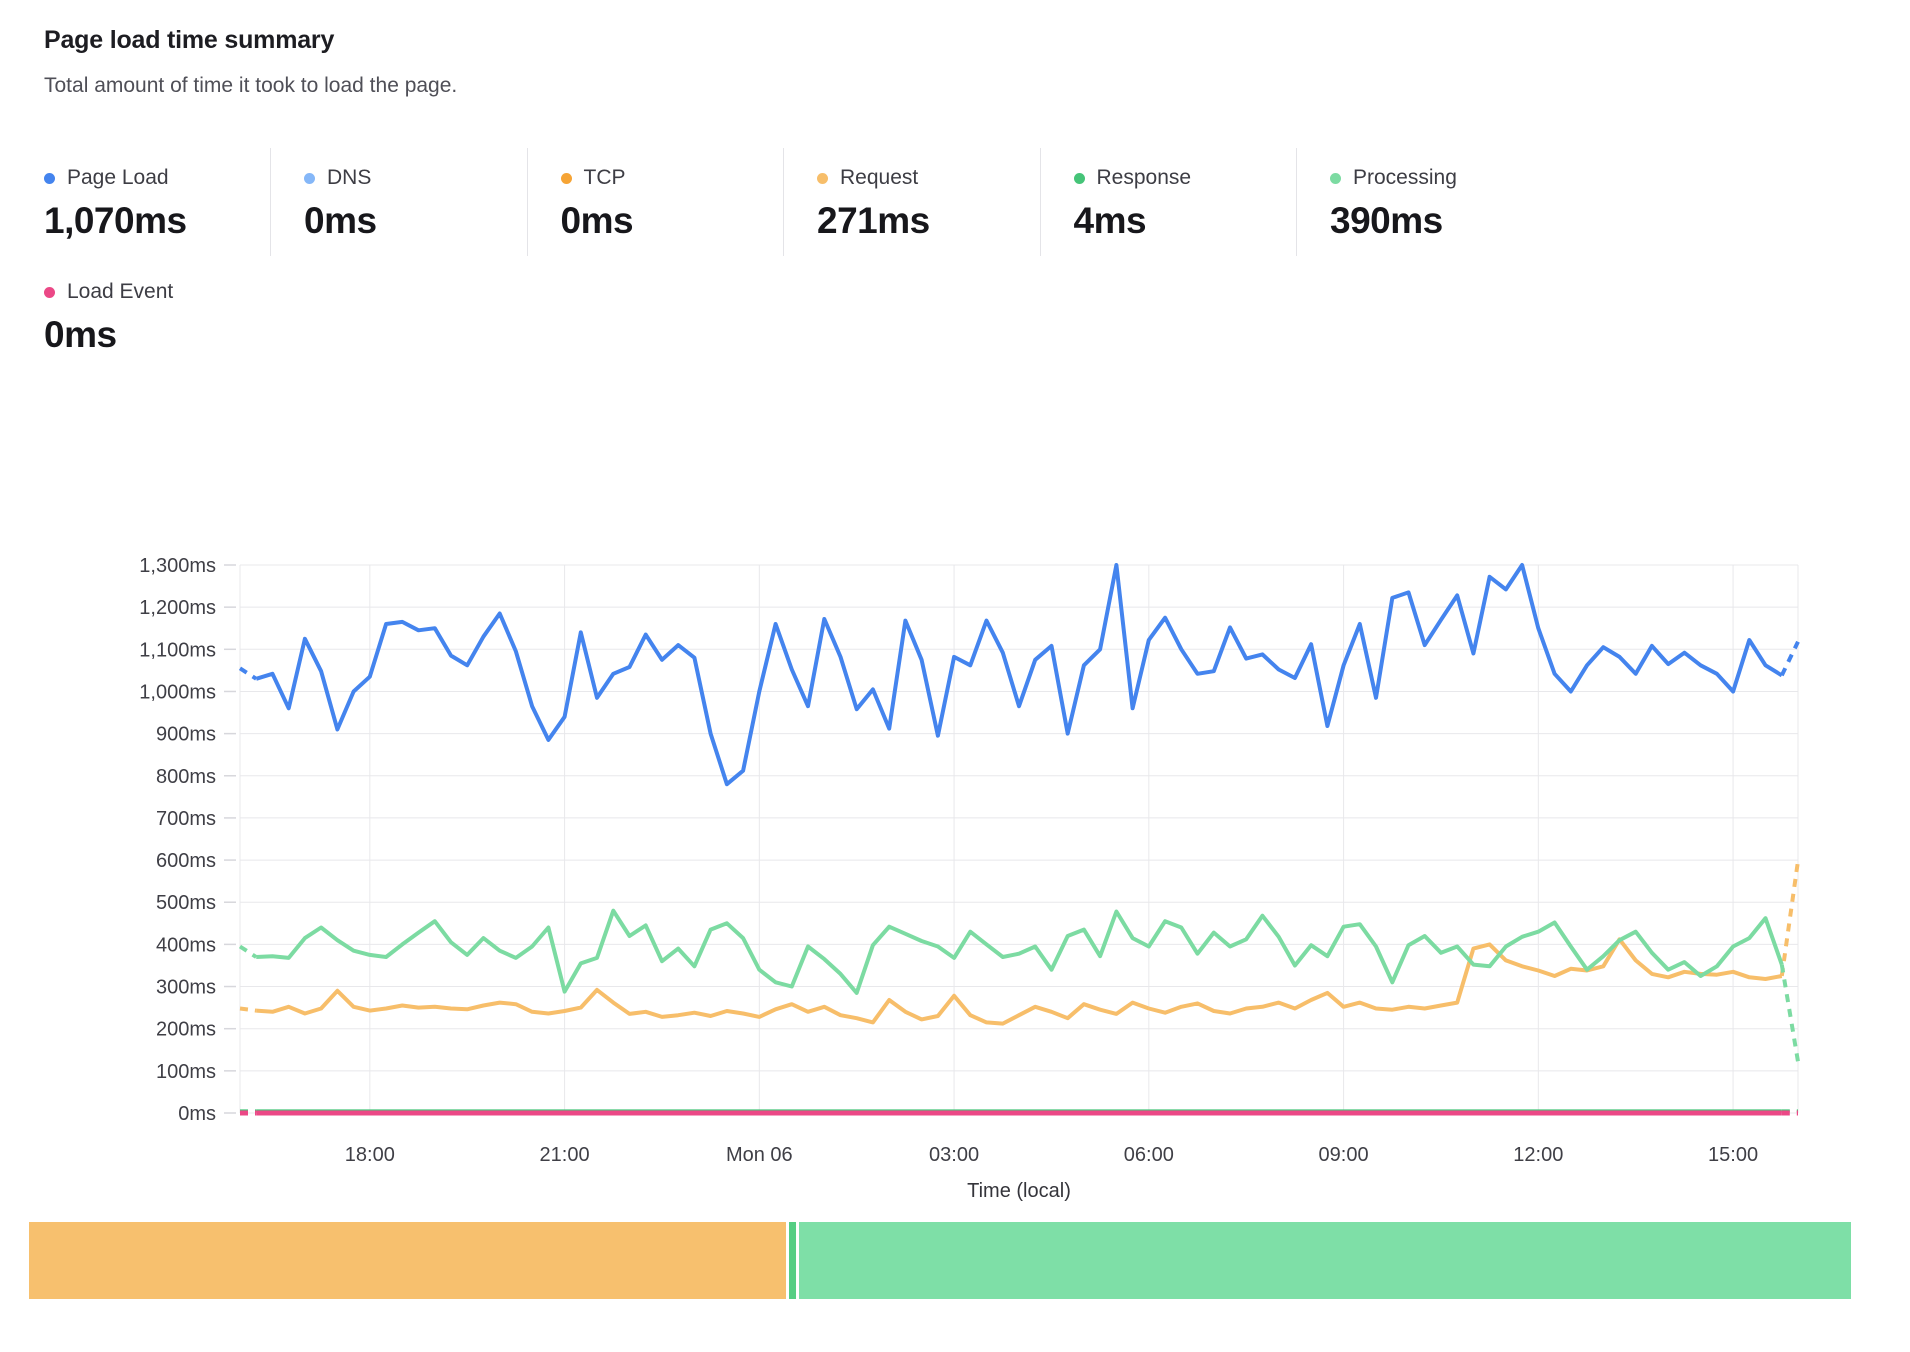 The width and height of the screenshot is (1910, 1352). What do you see at coordinates (822, 178) in the screenshot?
I see `request-dot-icon` at bounding box center [822, 178].